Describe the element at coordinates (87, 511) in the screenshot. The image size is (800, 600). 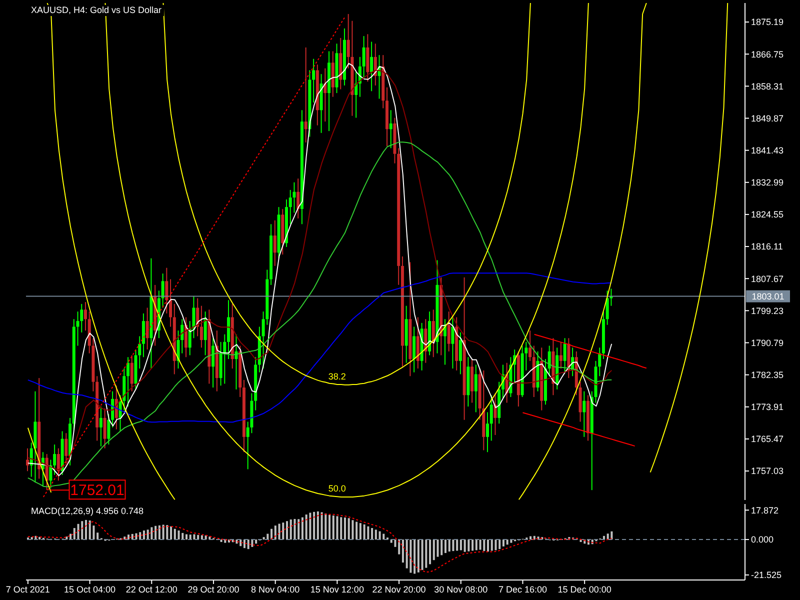
I see `chart-title: MACD(12,26,9) 4.956 0.748` at that location.